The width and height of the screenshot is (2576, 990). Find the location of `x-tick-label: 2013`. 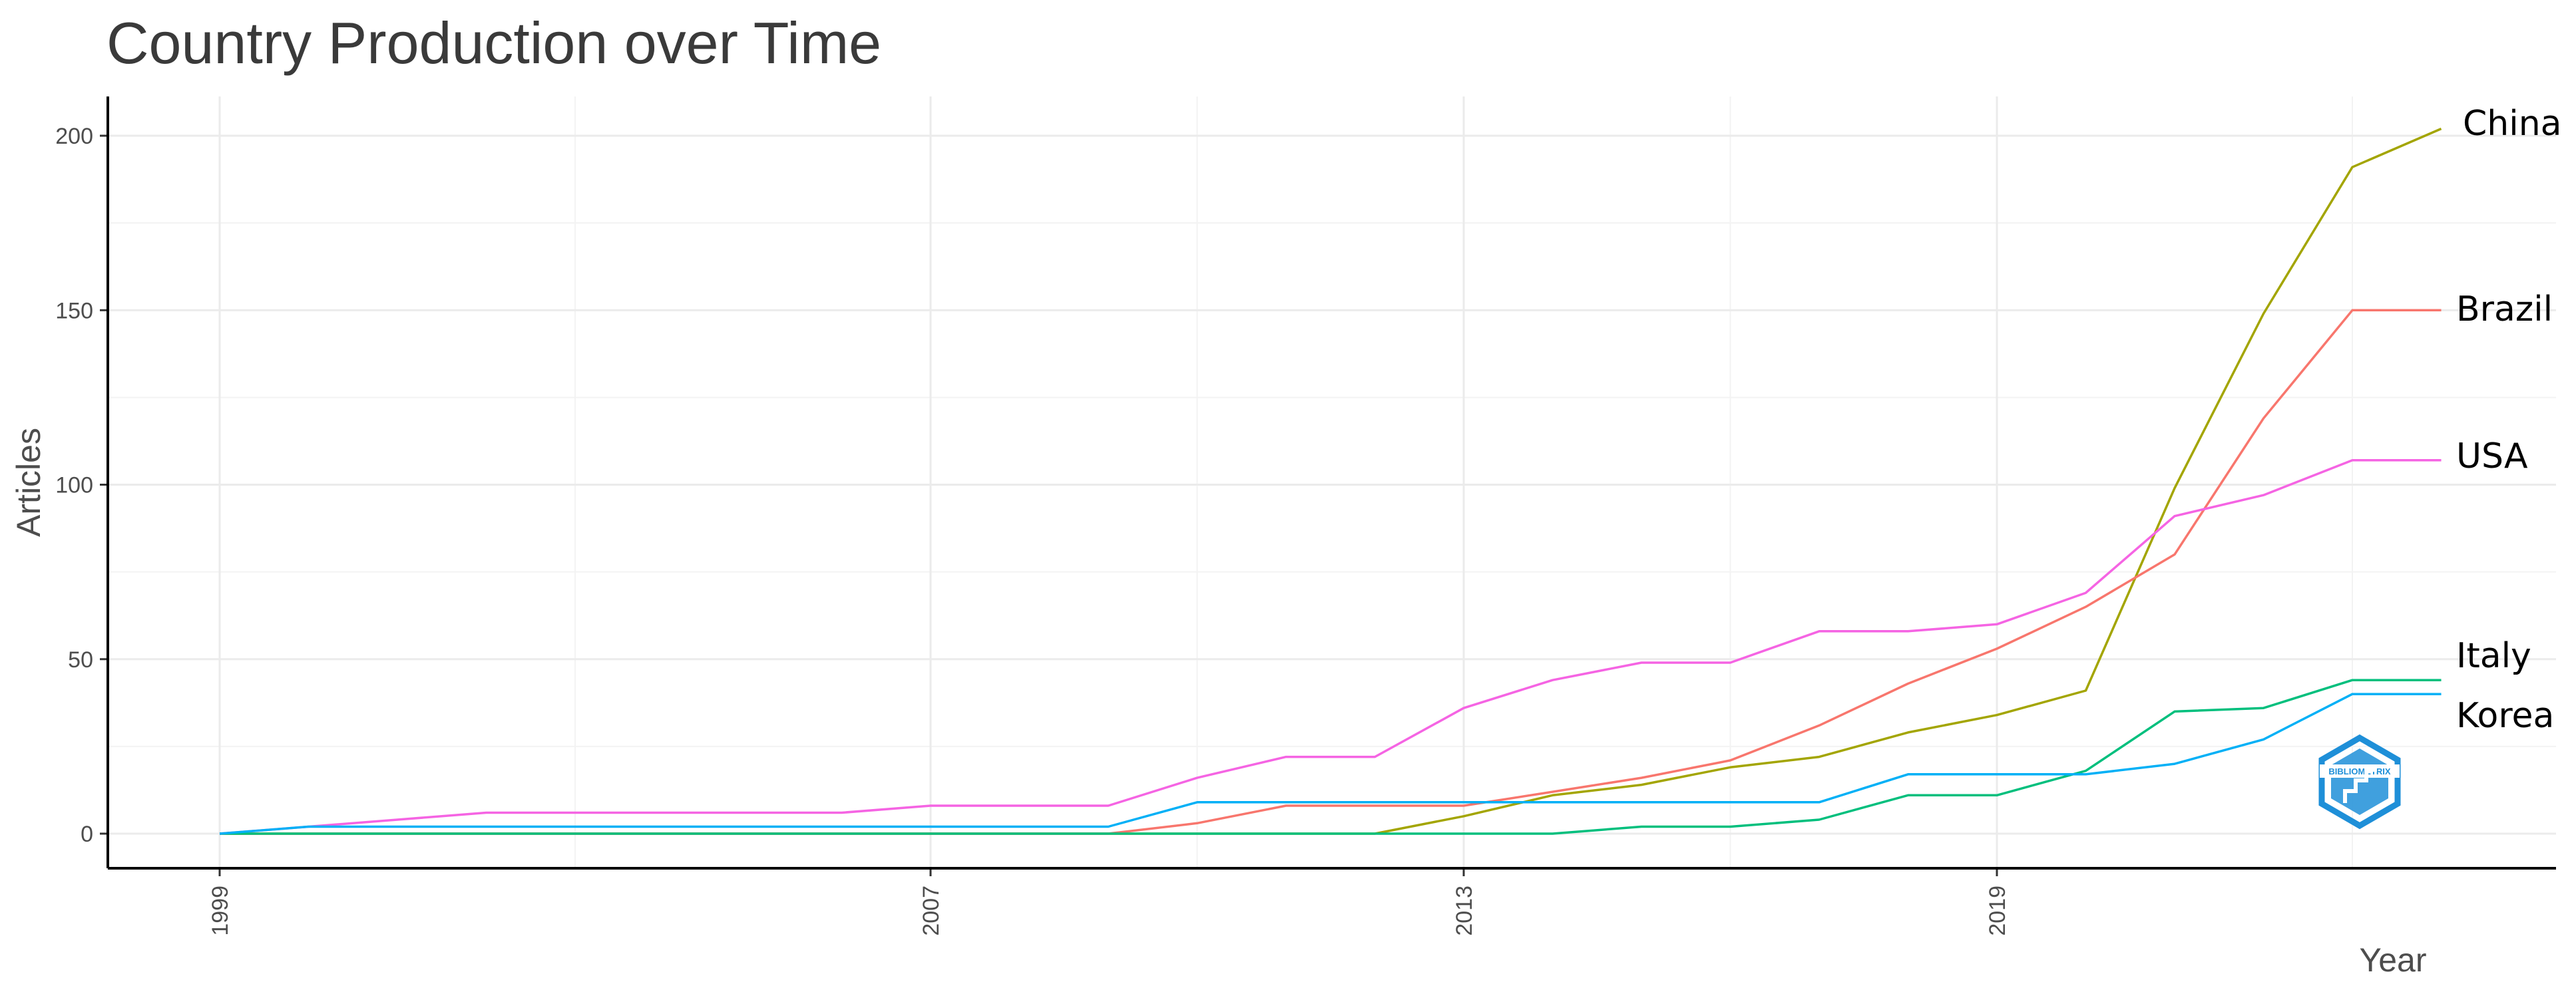

x-tick-label: 2013 is located at coordinates (1464, 911).